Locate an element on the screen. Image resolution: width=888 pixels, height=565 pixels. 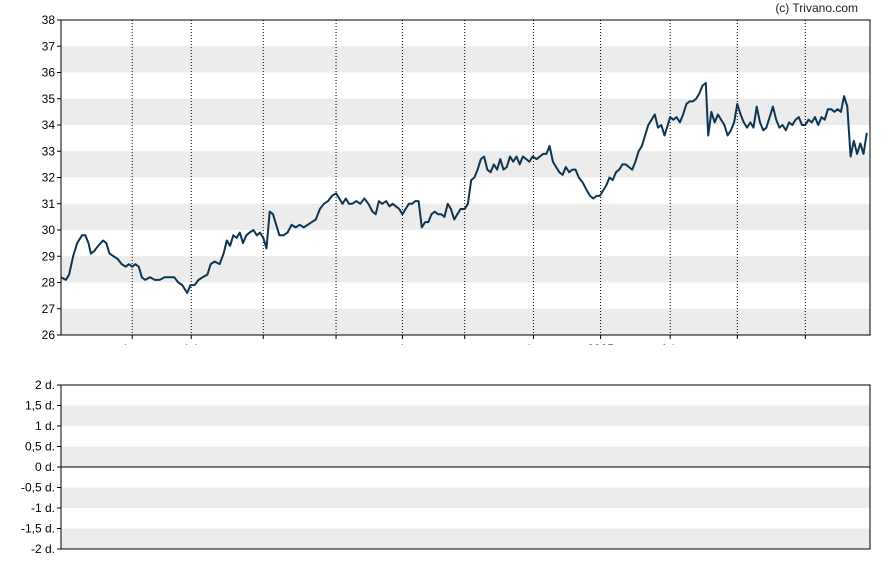
y-tick-label: -2 d. is located at coordinates (43, 549).